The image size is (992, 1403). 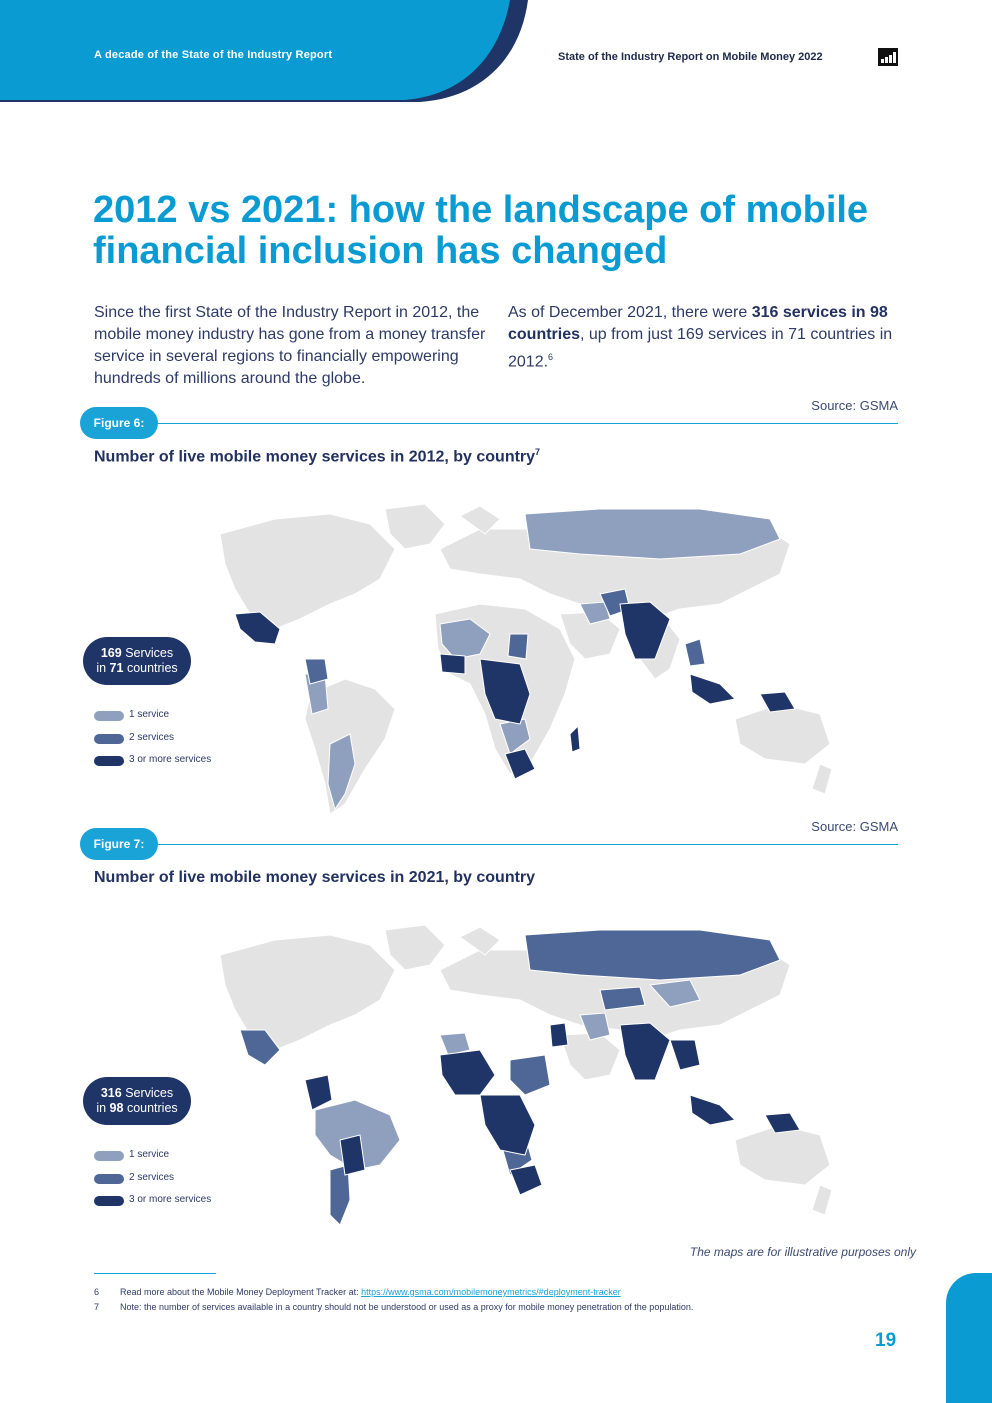 I want to click on footnote-ref: 6, so click(x=551, y=357).